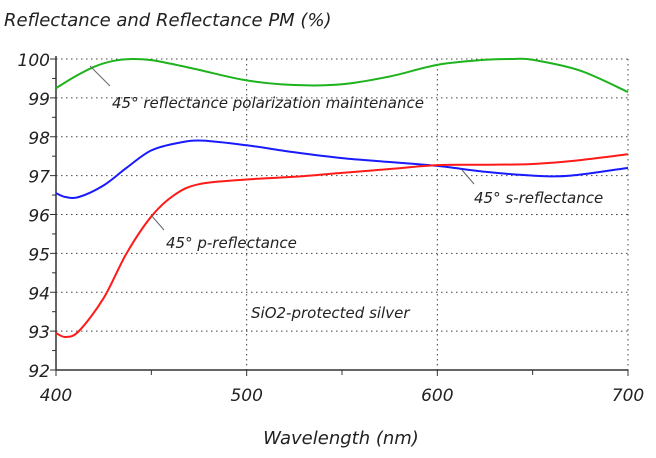 The width and height of the screenshot is (656, 458). I want to click on label-pm: 45° reflectance polarization maintenance, so click(268, 103).